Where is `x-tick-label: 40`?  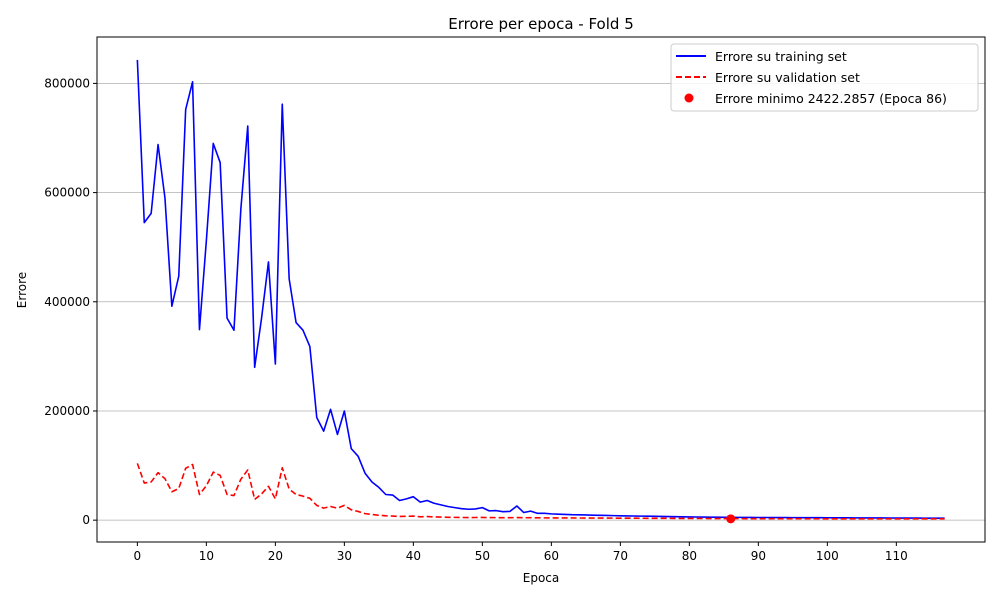
x-tick-label: 40 is located at coordinates (413, 556).